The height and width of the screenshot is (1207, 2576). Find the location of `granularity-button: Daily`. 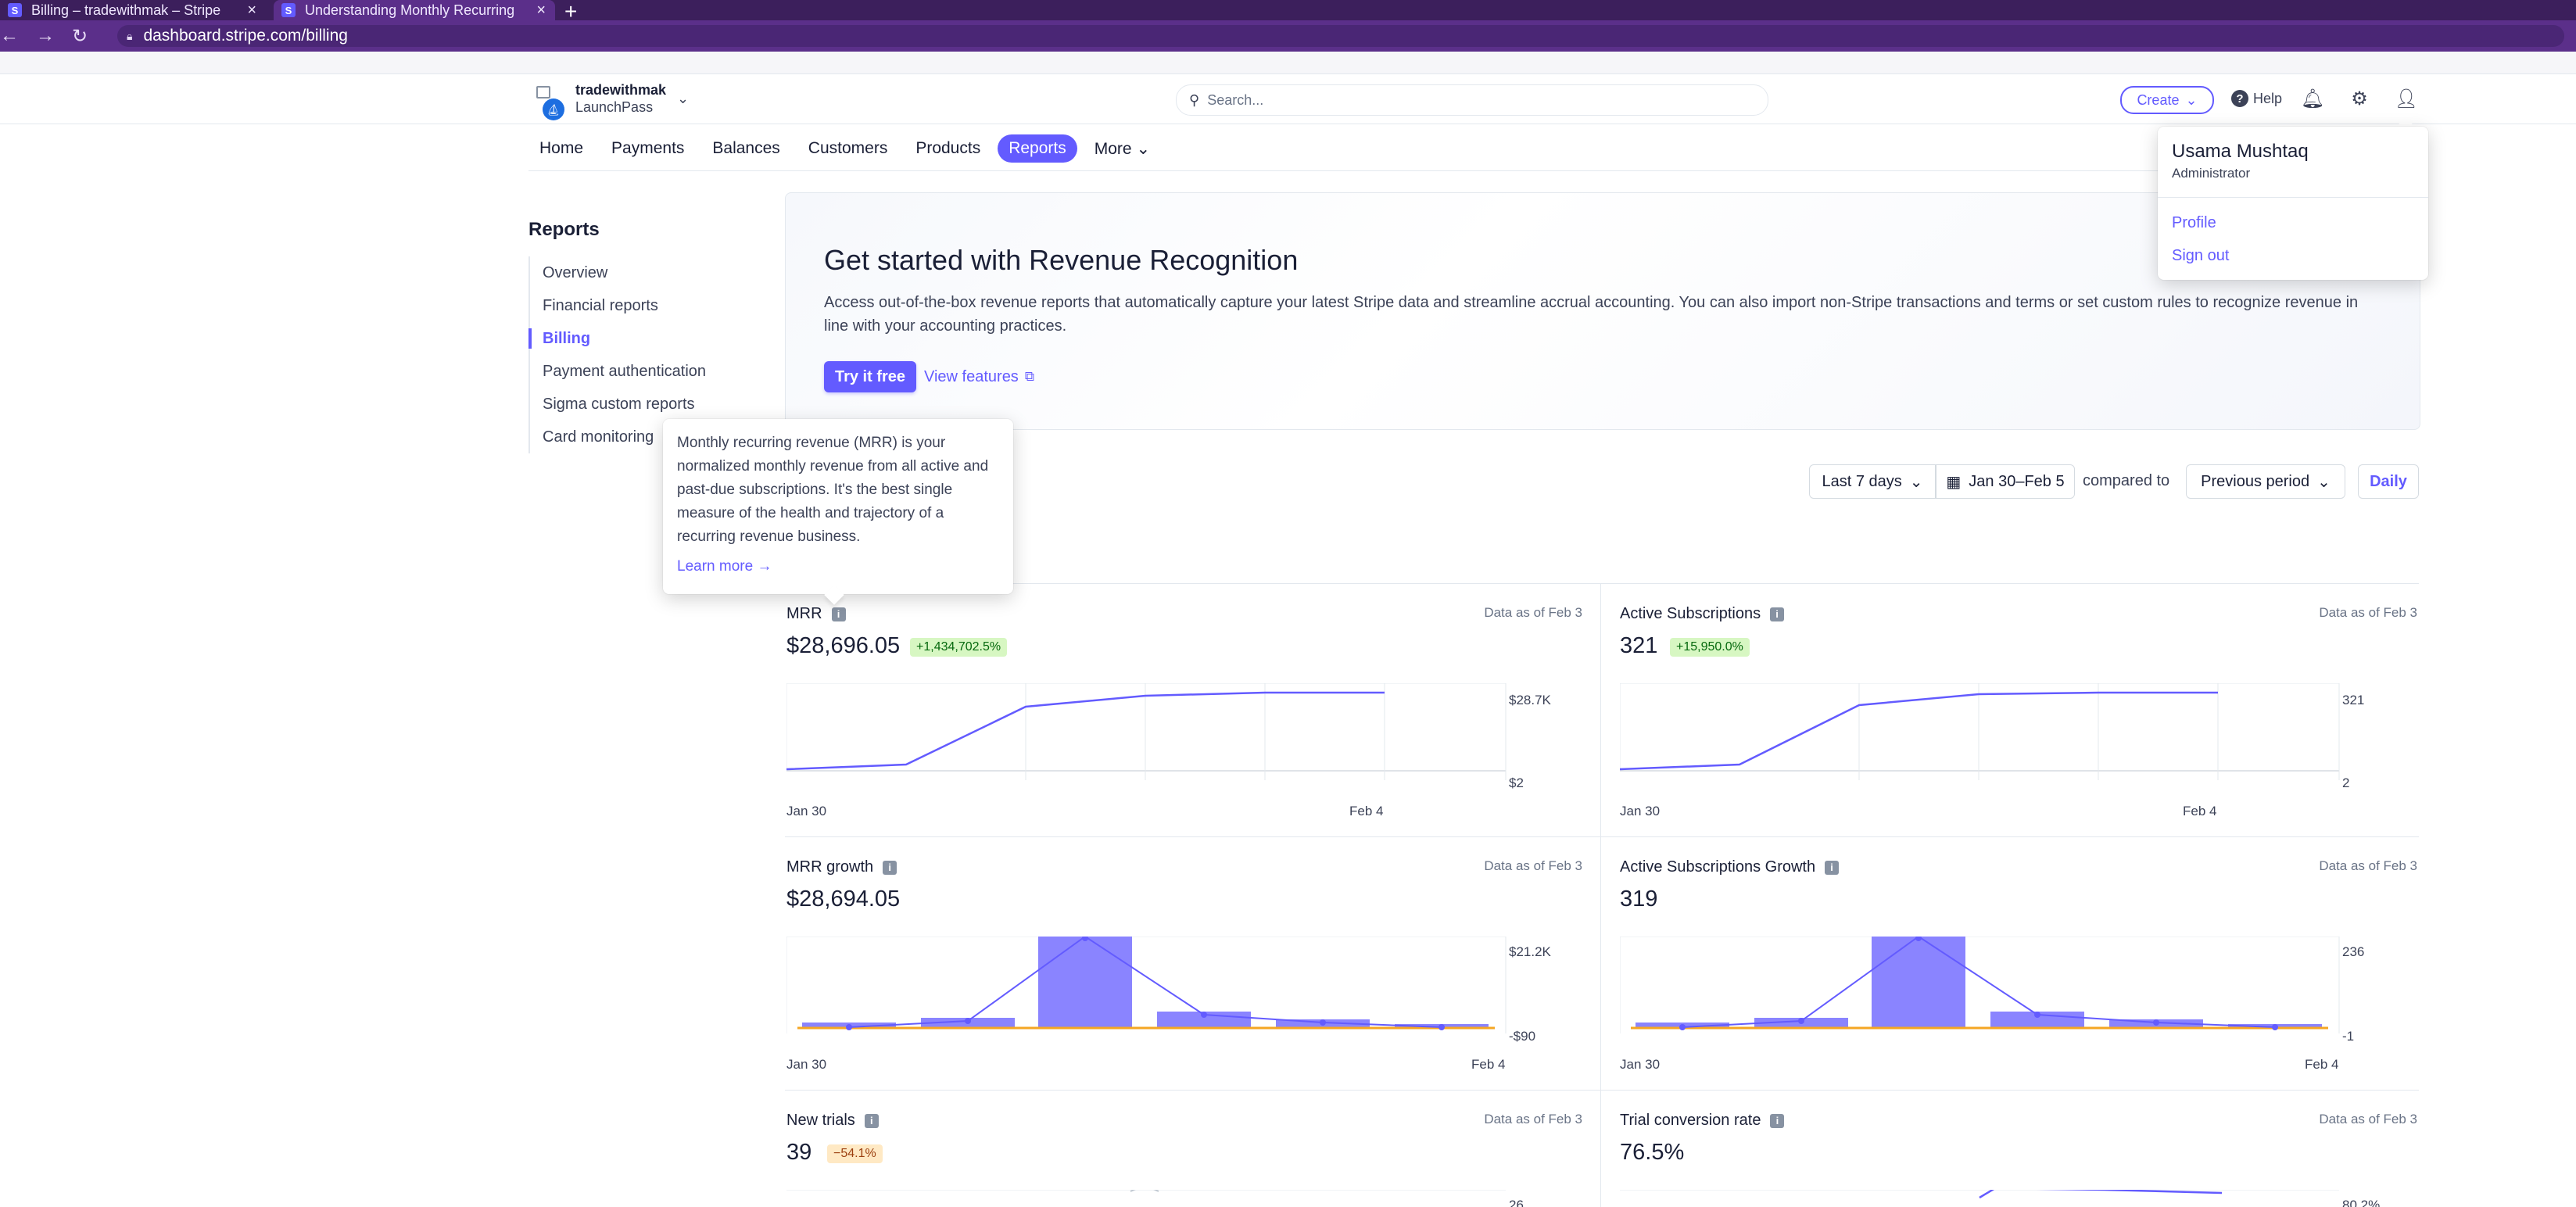

granularity-button: Daily is located at coordinates (2388, 481).